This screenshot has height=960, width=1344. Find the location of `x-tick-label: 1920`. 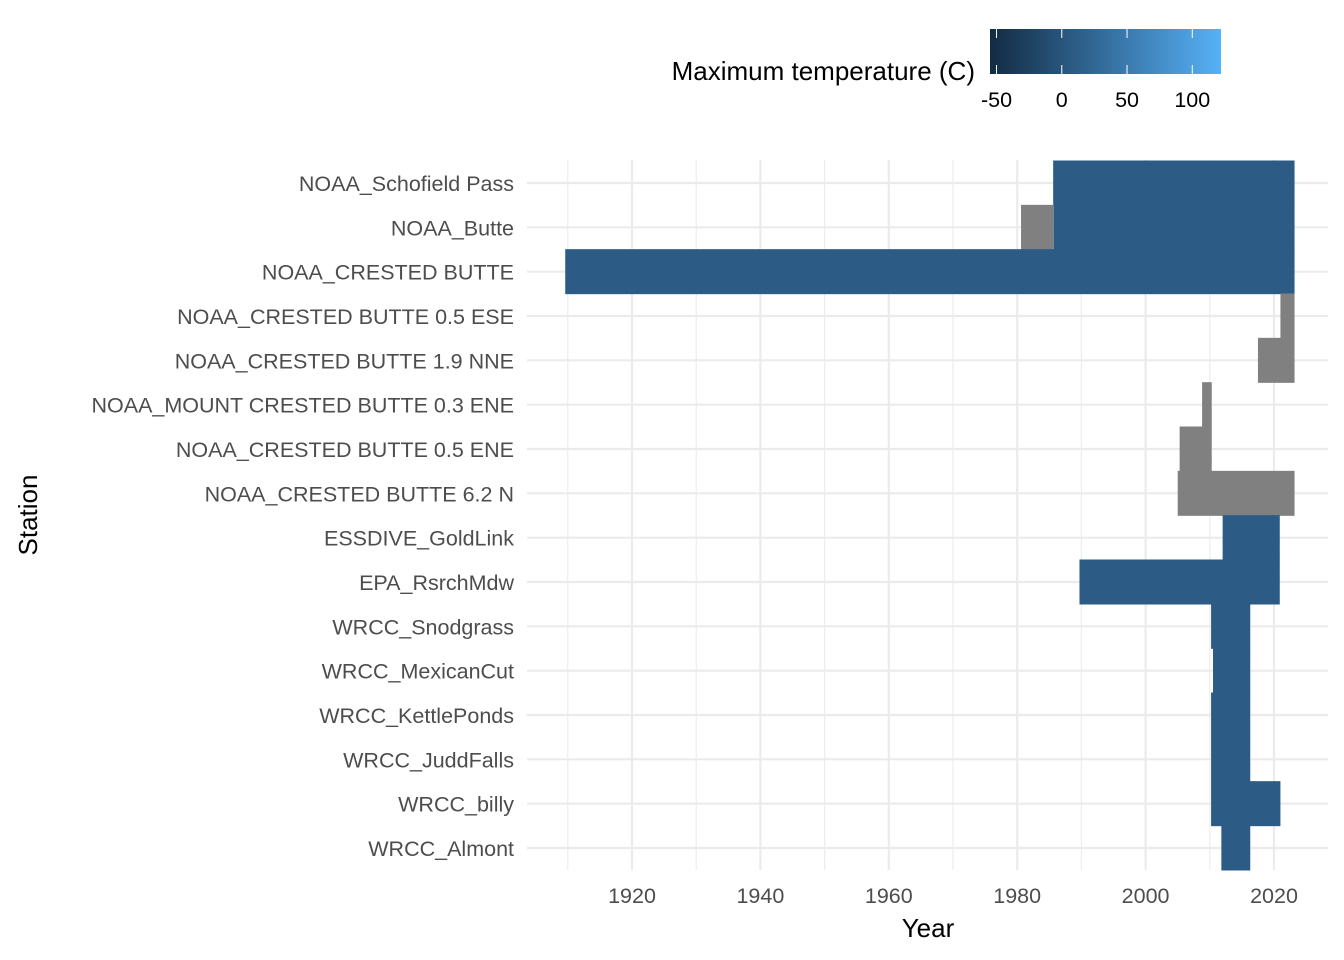

x-tick-label: 1920 is located at coordinates (632, 896).